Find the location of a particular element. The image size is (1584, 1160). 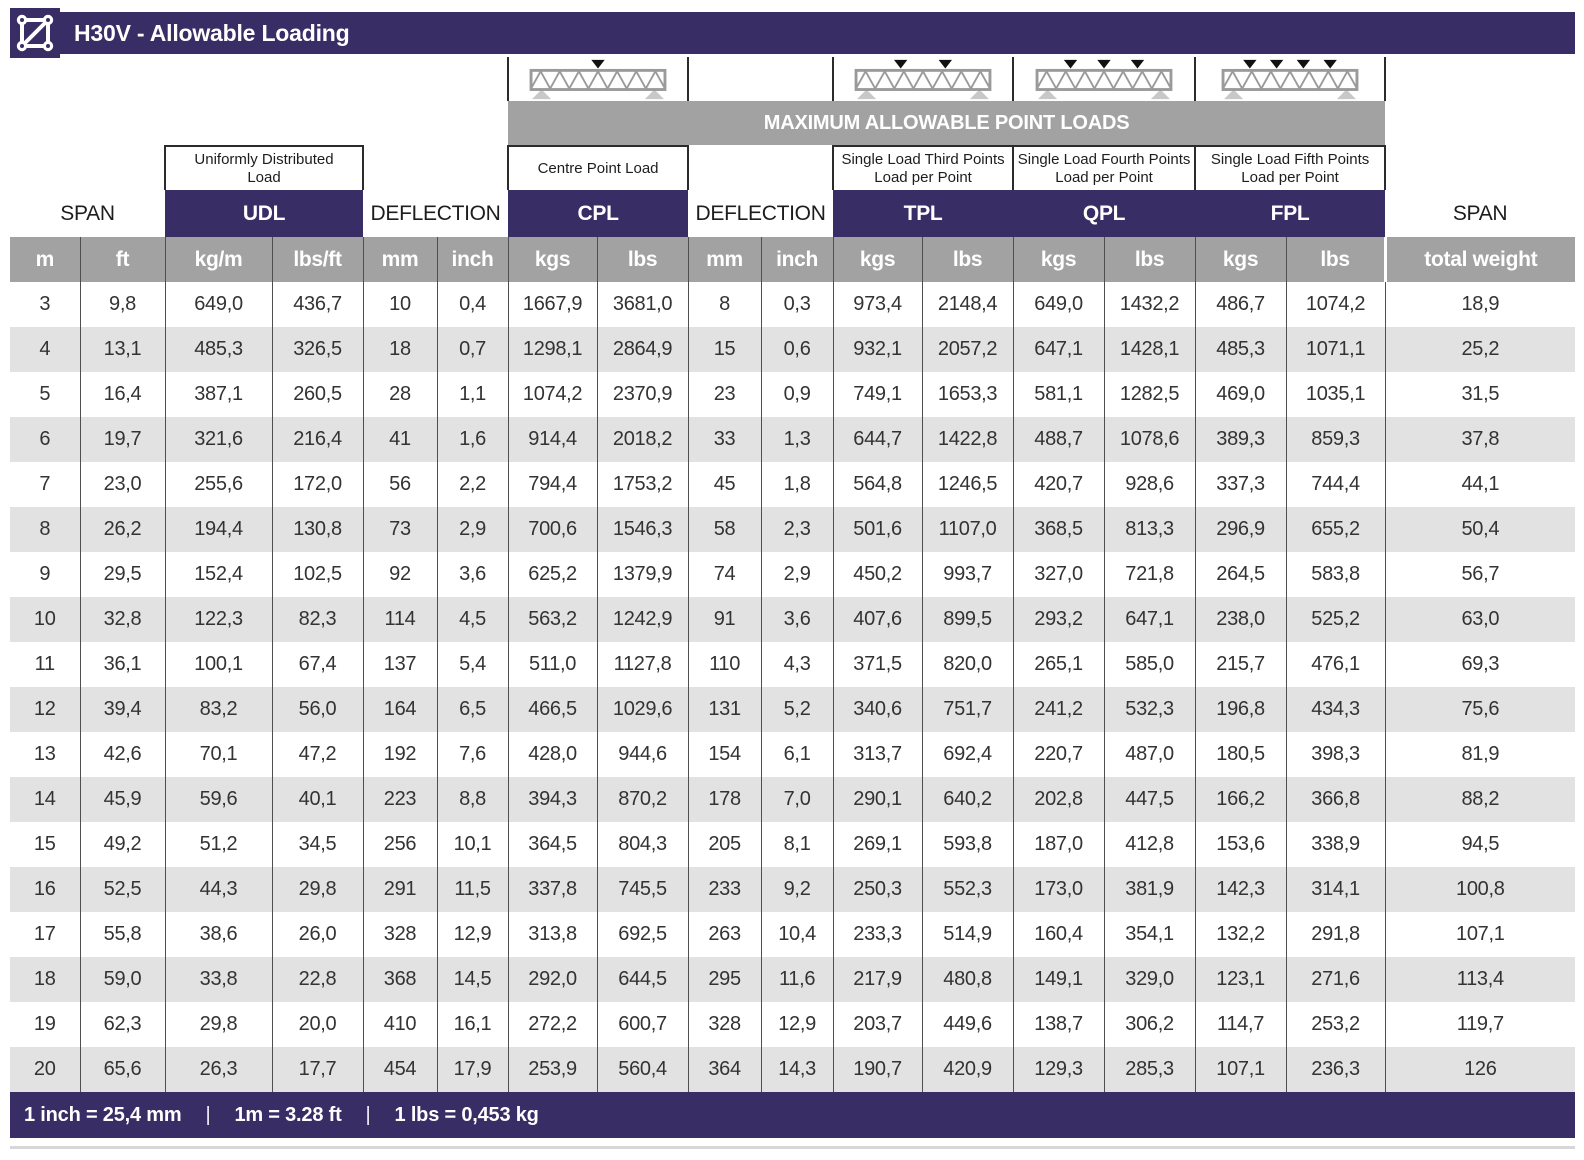

table-cell: 2,9 is located at coordinates (797, 574).